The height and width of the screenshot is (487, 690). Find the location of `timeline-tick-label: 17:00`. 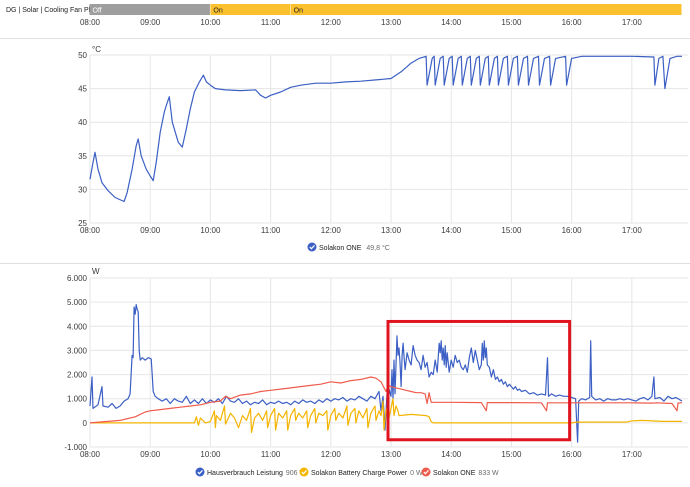

timeline-tick-label: 17:00 is located at coordinates (632, 22).